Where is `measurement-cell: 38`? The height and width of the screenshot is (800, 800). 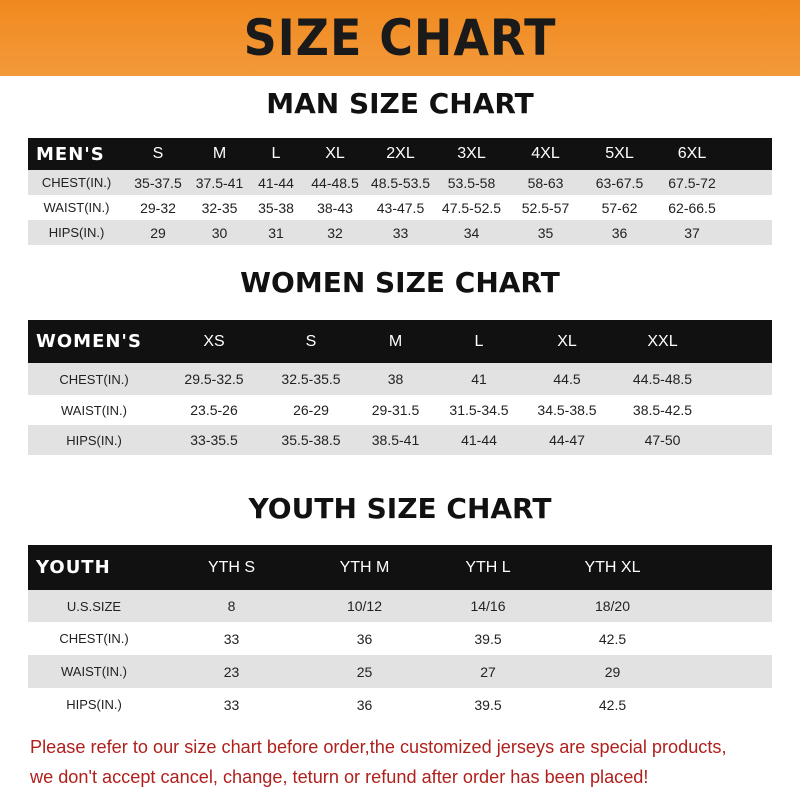 measurement-cell: 38 is located at coordinates (395, 379).